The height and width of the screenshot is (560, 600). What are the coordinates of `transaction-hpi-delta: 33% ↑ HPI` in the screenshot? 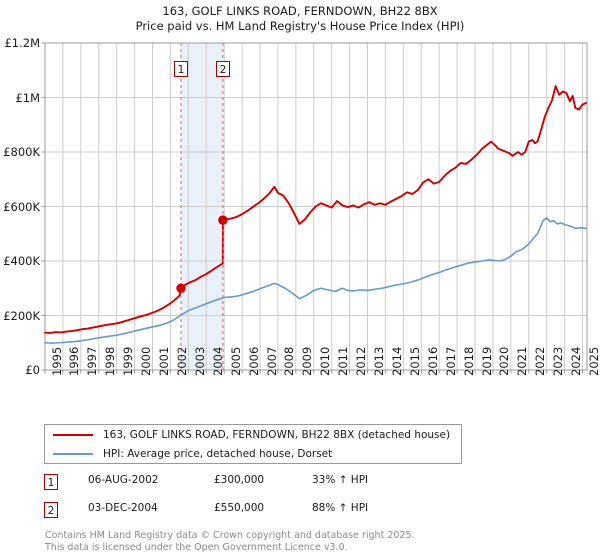 It's located at (340, 480).